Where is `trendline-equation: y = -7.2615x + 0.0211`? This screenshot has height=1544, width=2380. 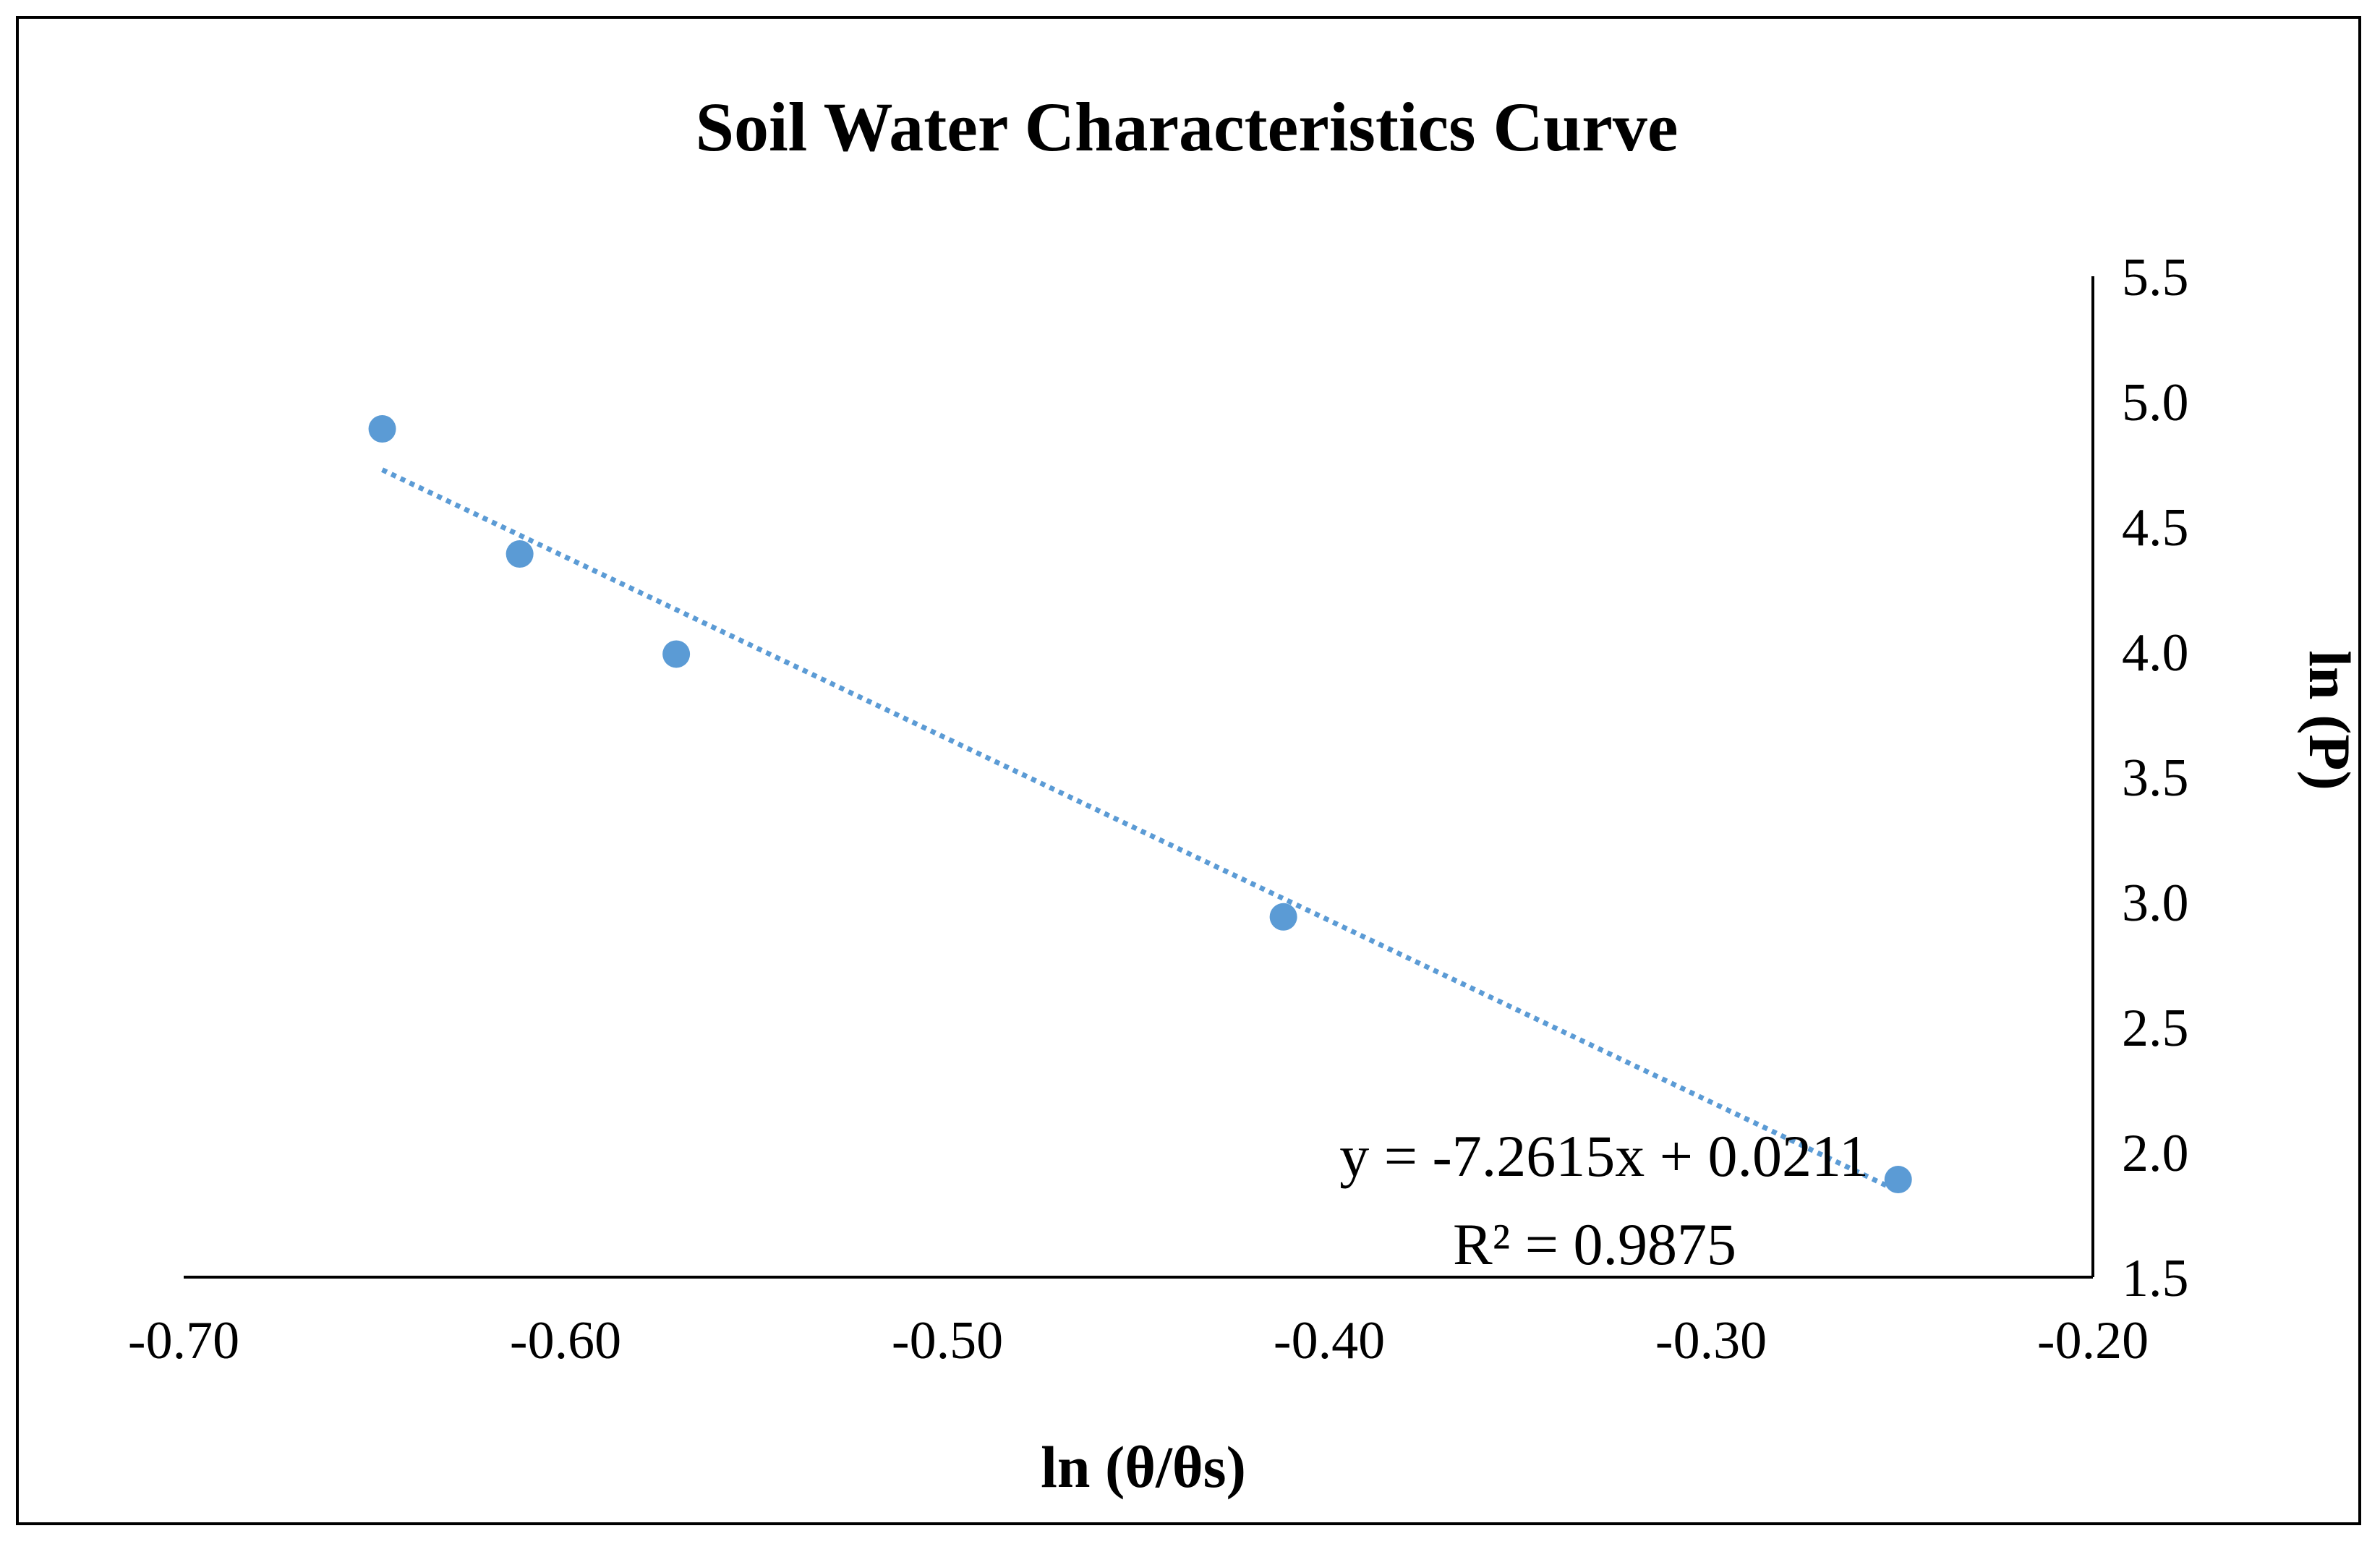
trendline-equation: y = -7.2615x + 0.0211 is located at coordinates (1604, 1156).